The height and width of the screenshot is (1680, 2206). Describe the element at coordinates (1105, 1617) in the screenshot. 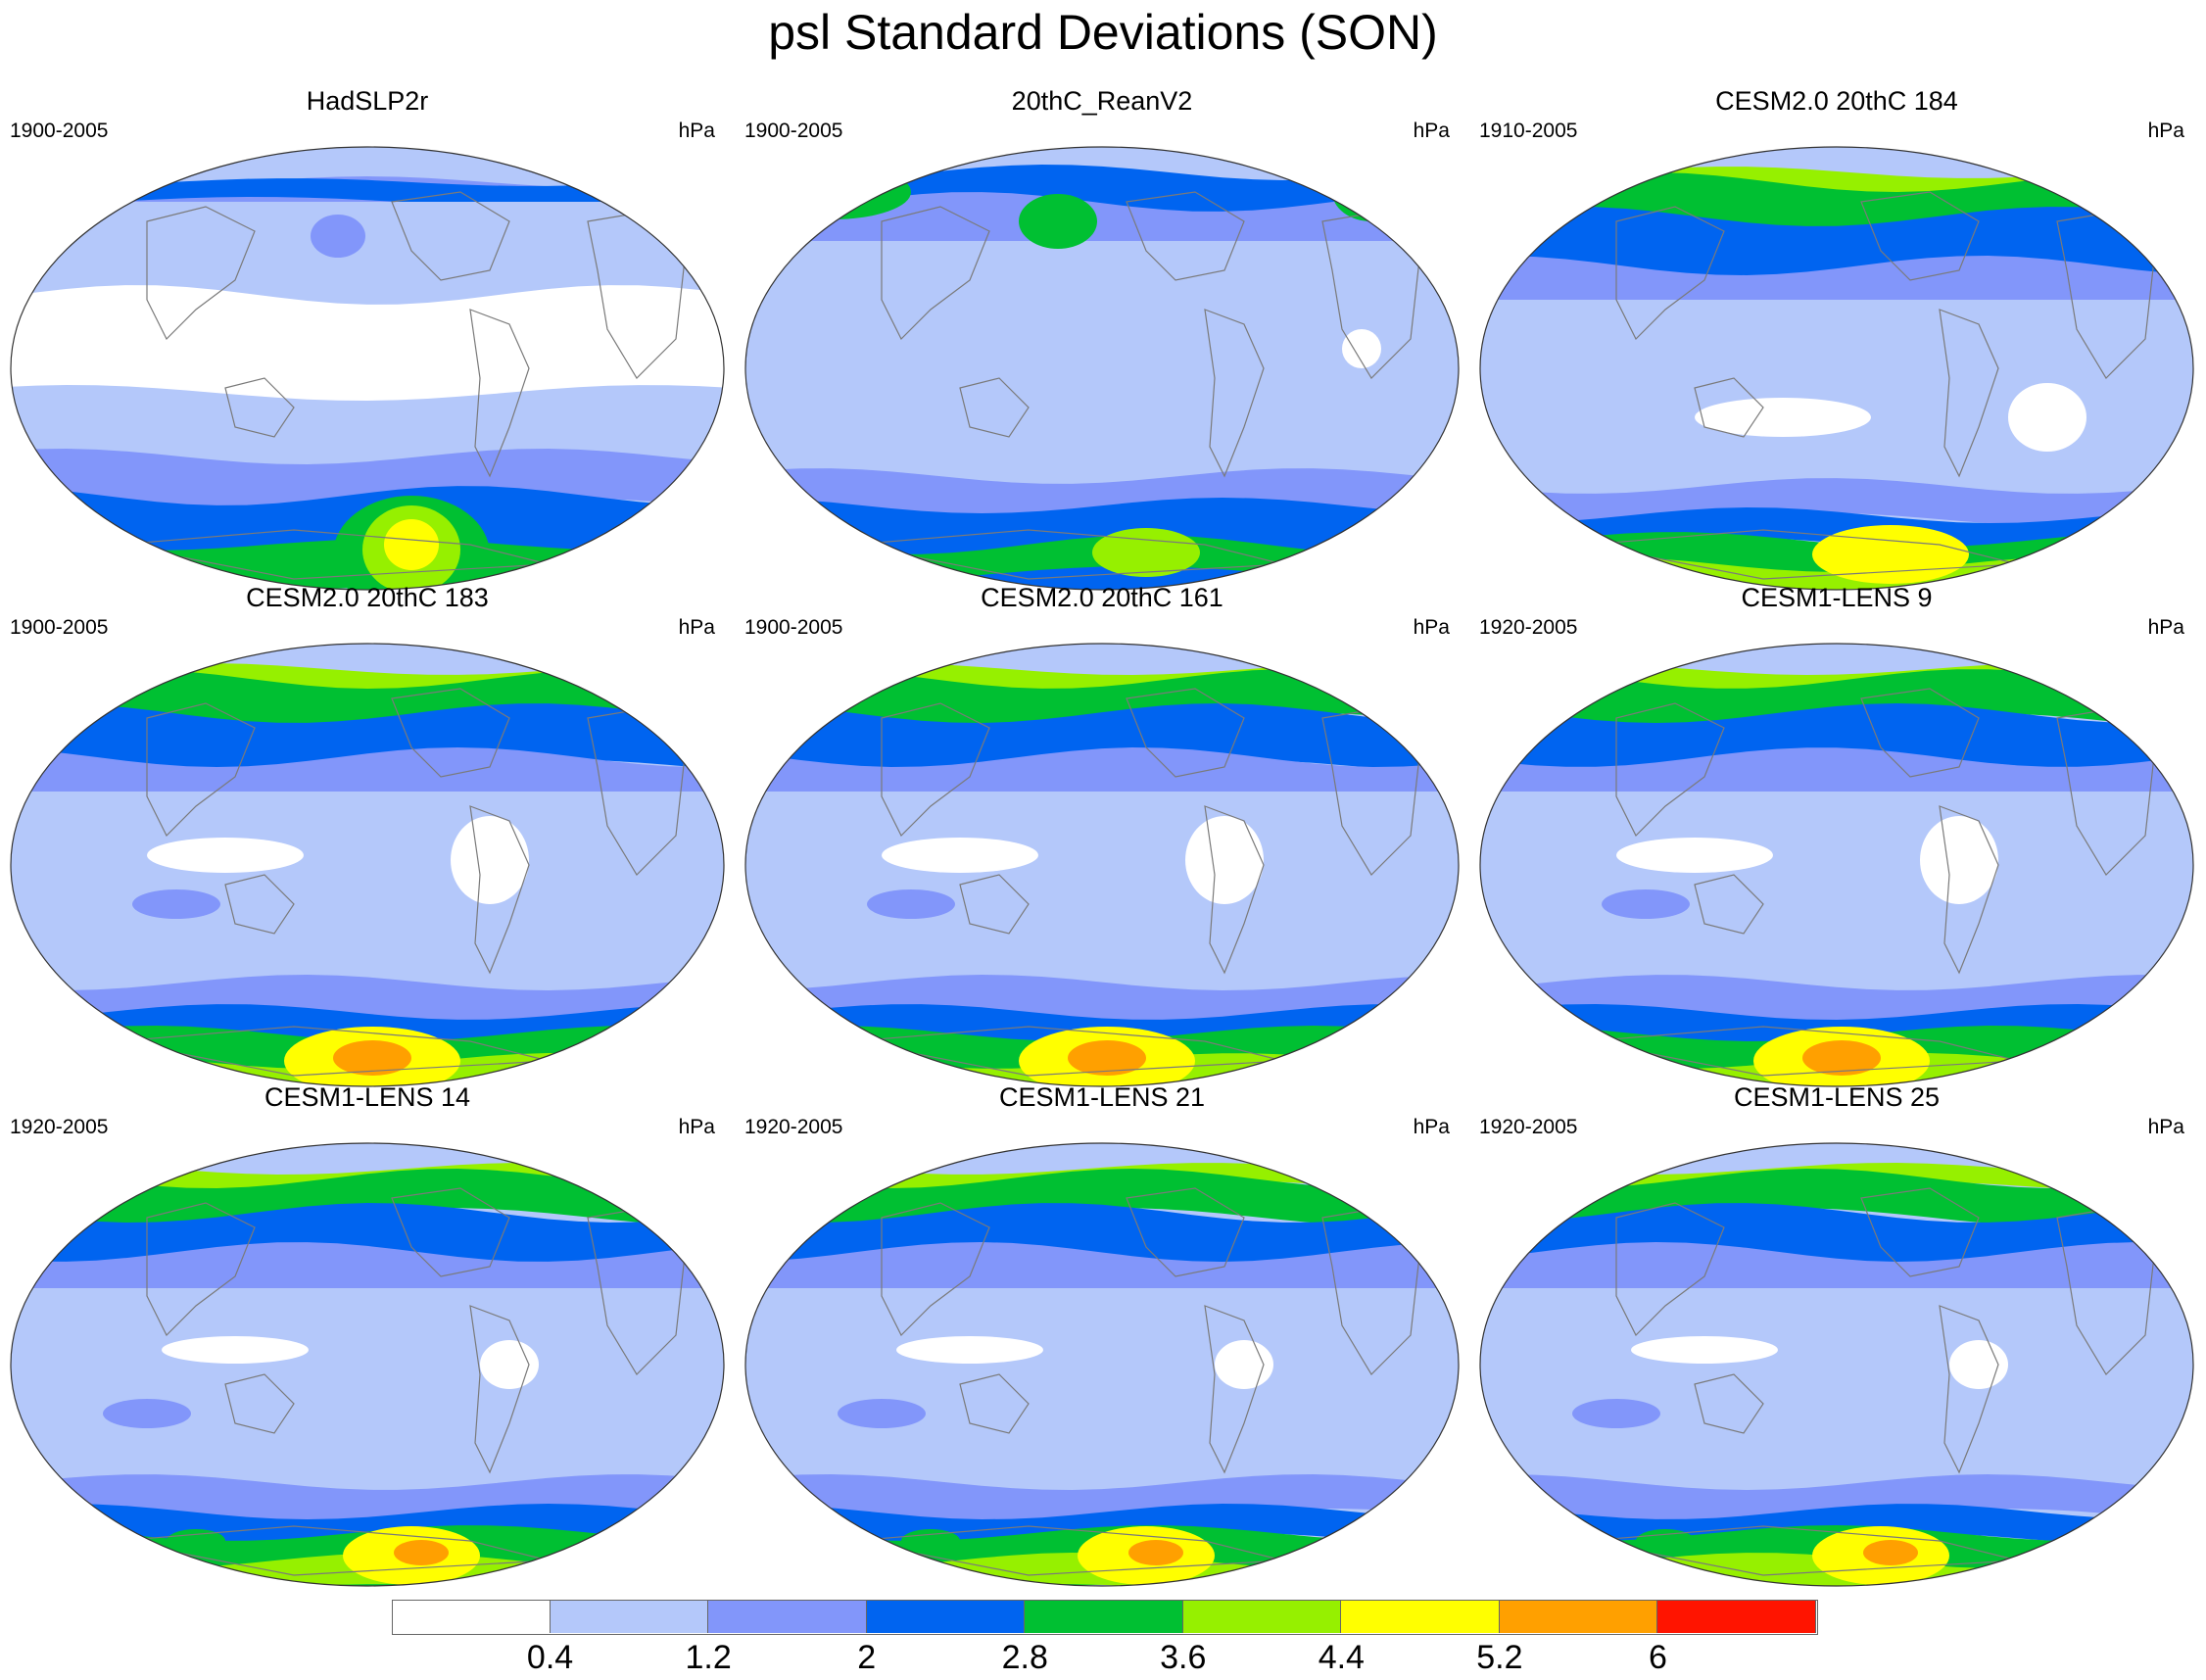

I see `colorbar` at that location.